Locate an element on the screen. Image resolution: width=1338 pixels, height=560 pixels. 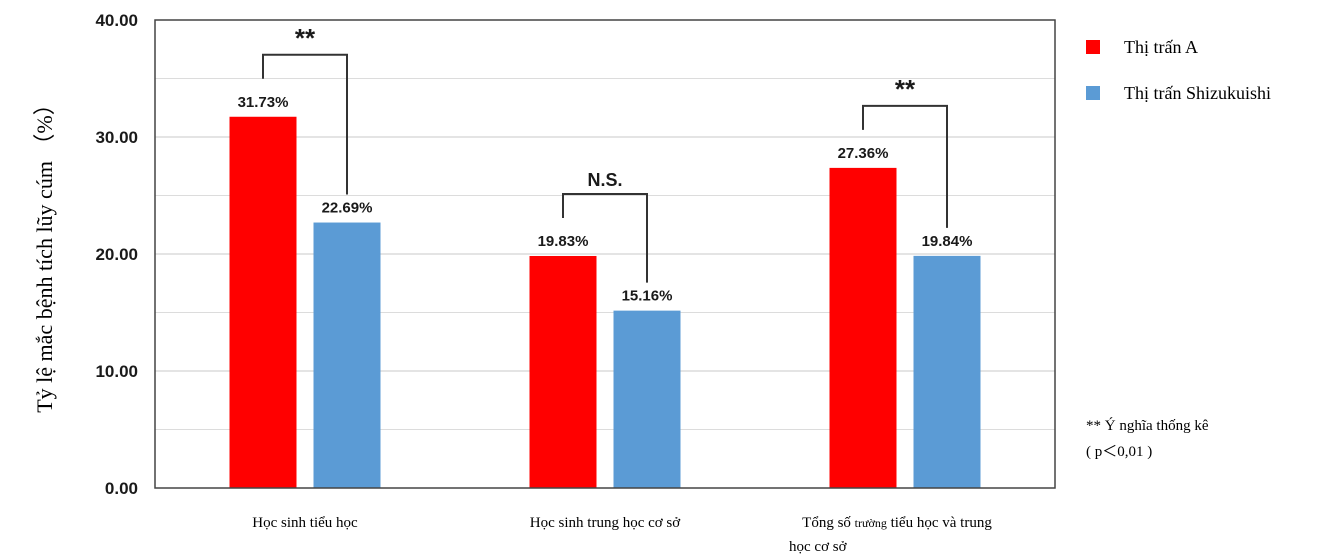
note-line-1: ** Ý nghĩa thống kê is located at coordinates (1147, 425).